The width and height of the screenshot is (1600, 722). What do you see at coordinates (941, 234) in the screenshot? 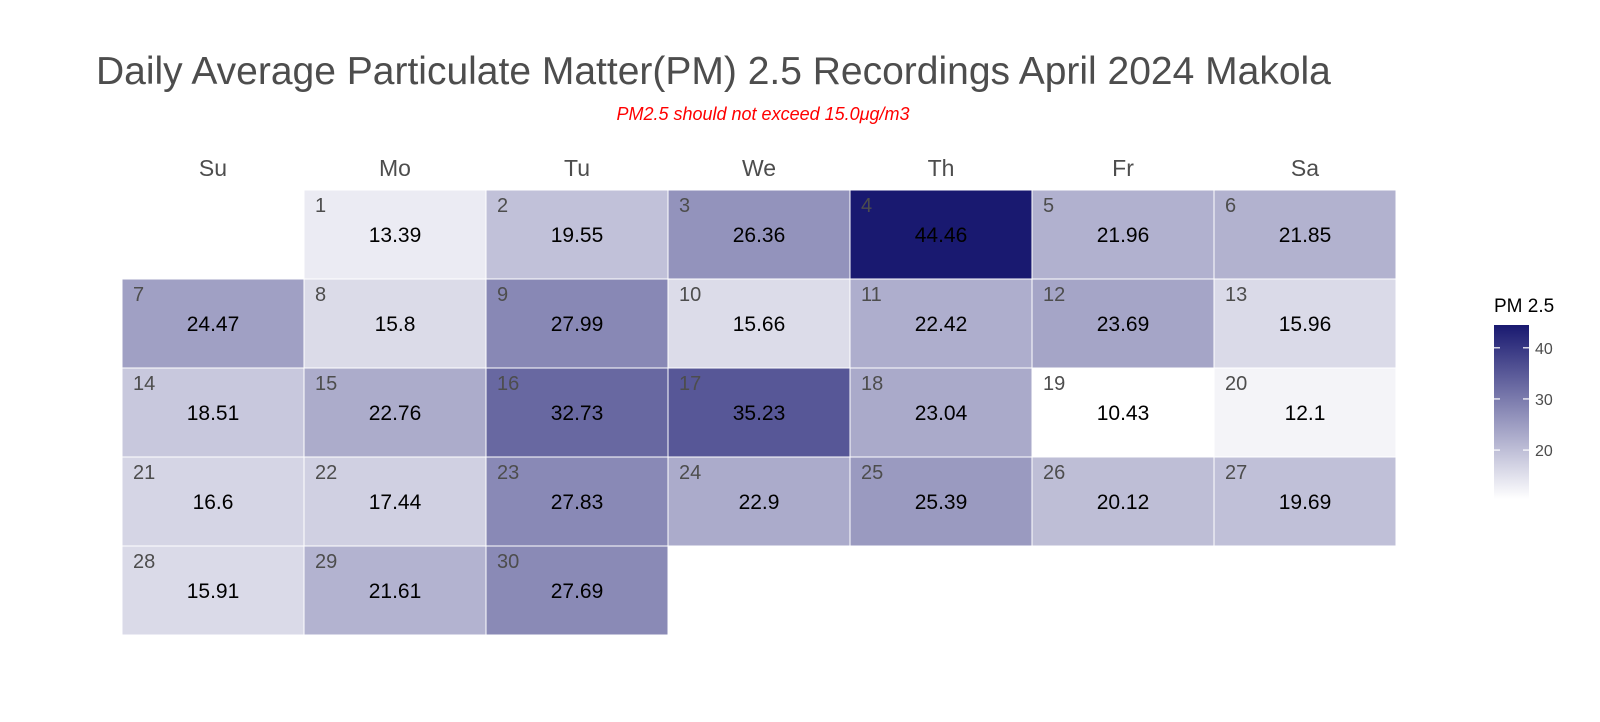
I see `day-cell: 444.46` at bounding box center [941, 234].